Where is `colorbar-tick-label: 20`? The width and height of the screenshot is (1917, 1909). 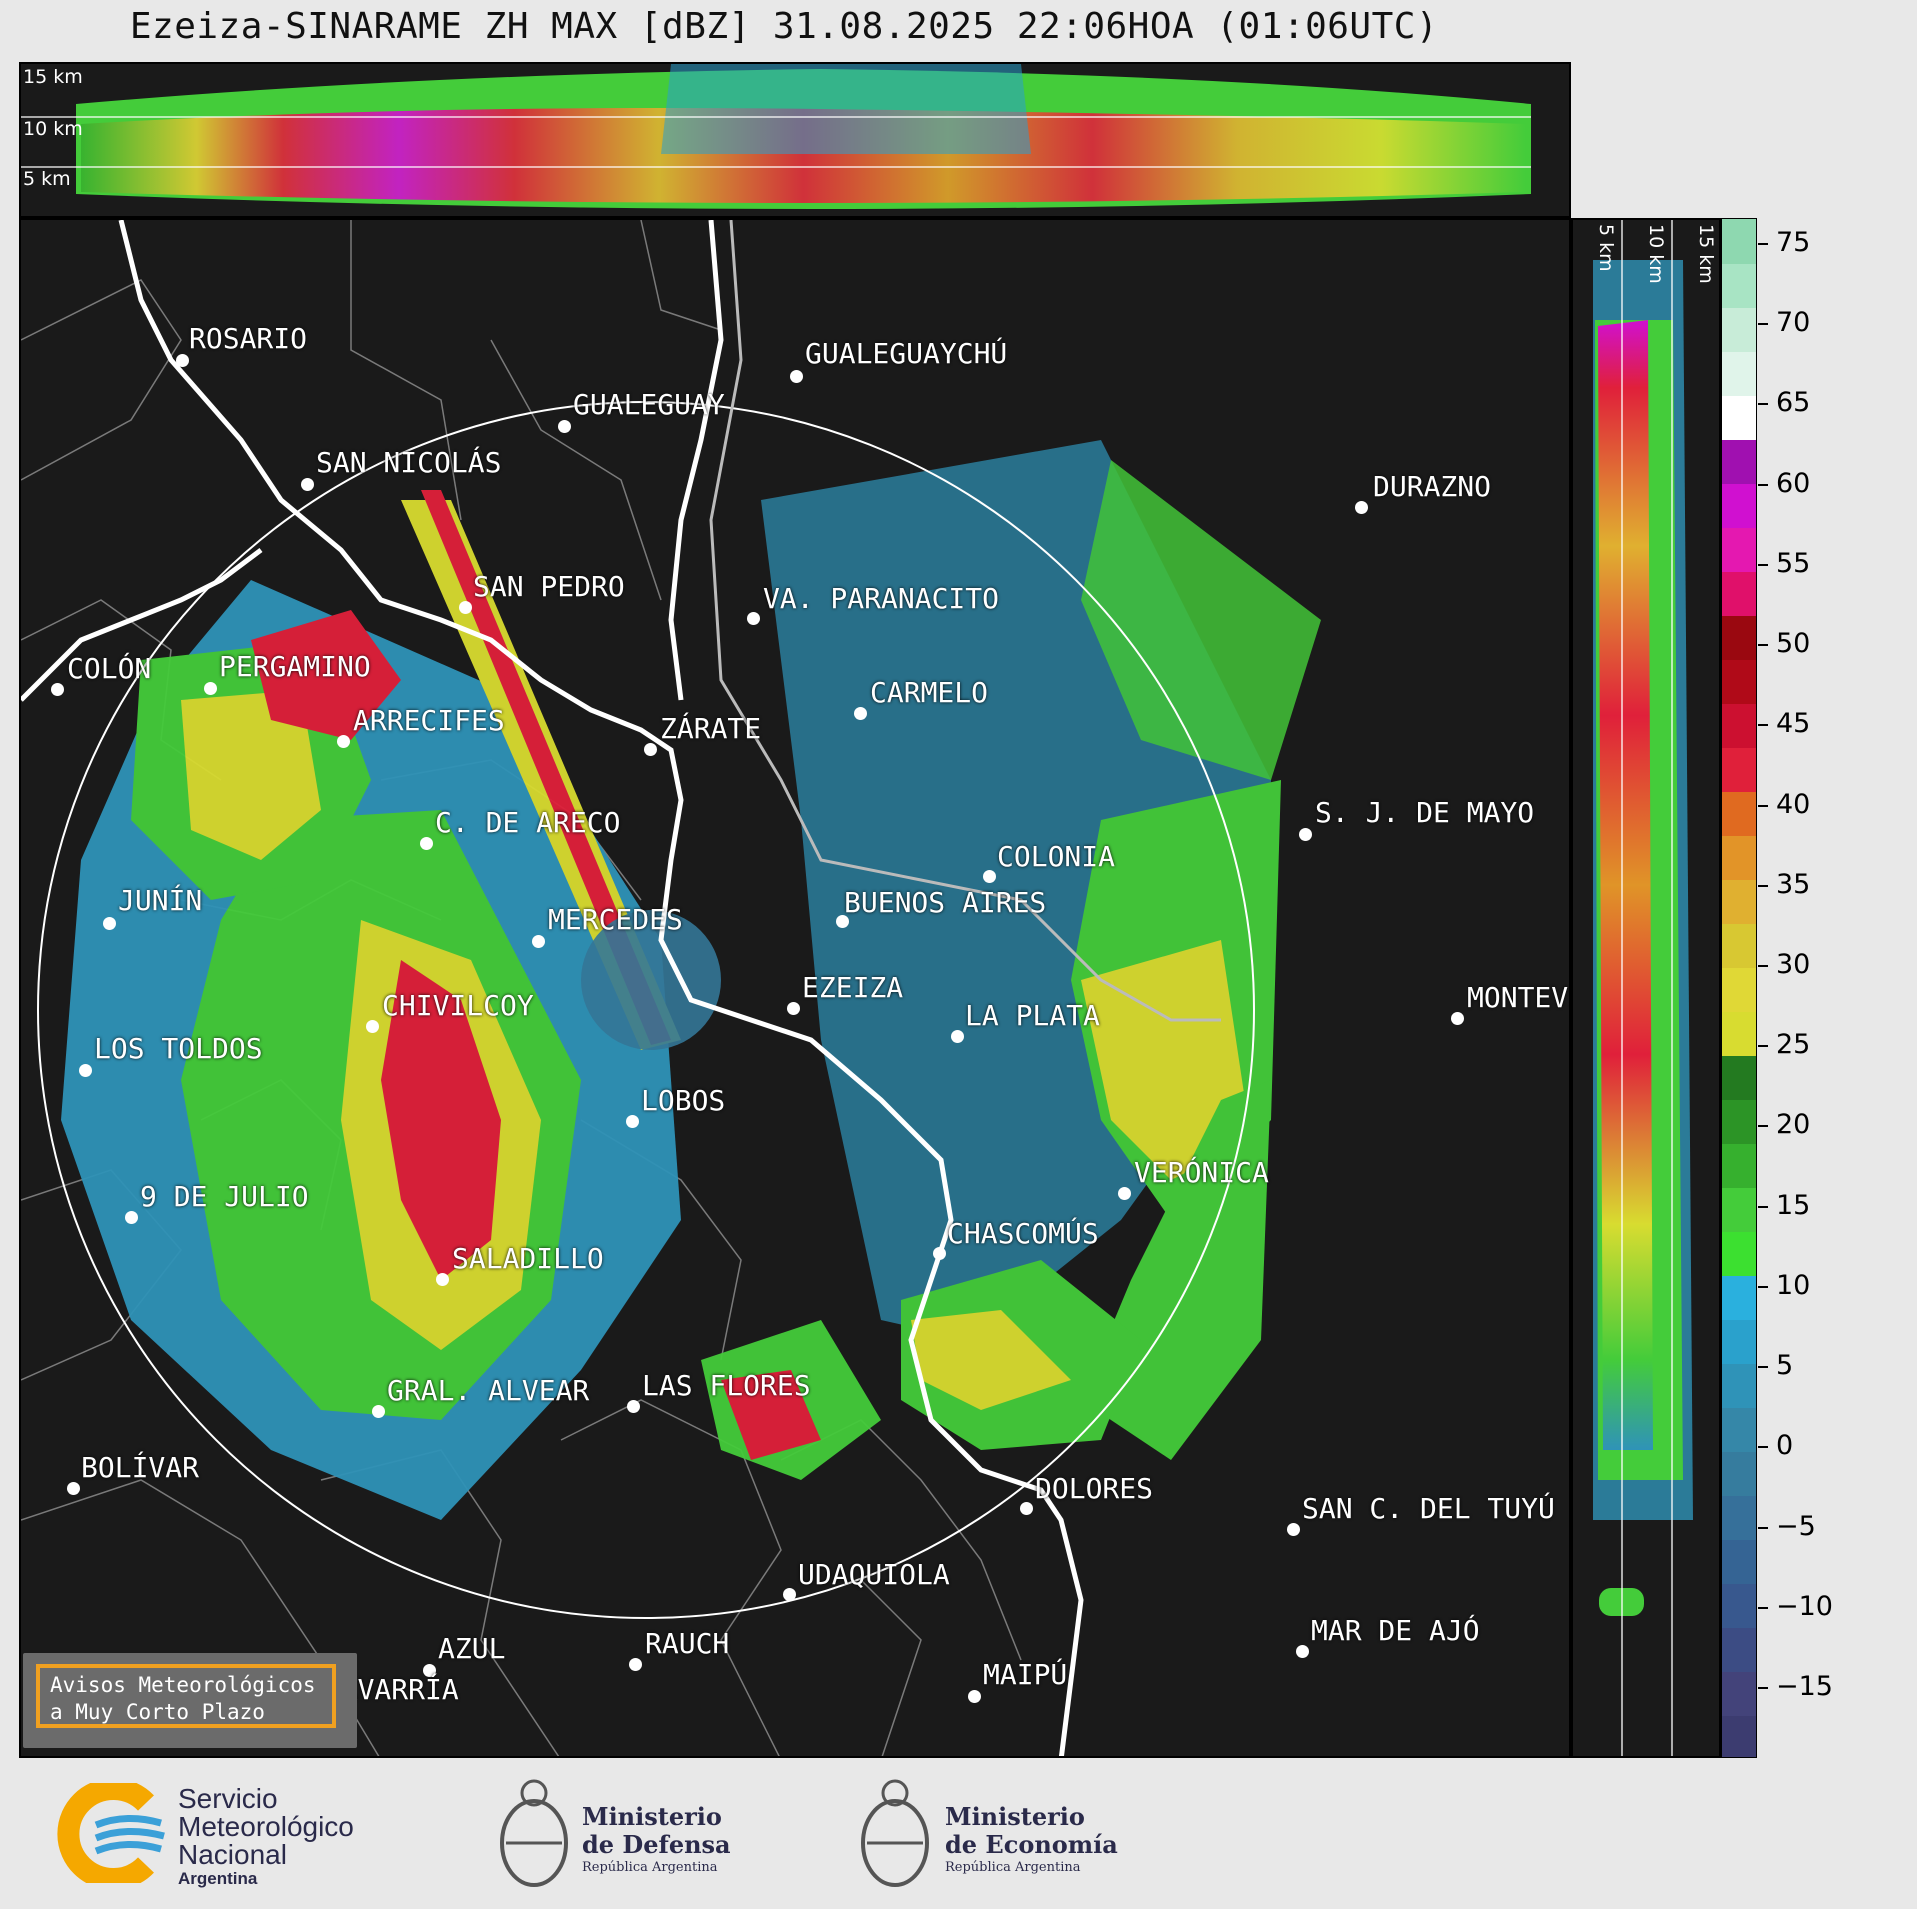 colorbar-tick-label: 20 is located at coordinates (1793, 1125).